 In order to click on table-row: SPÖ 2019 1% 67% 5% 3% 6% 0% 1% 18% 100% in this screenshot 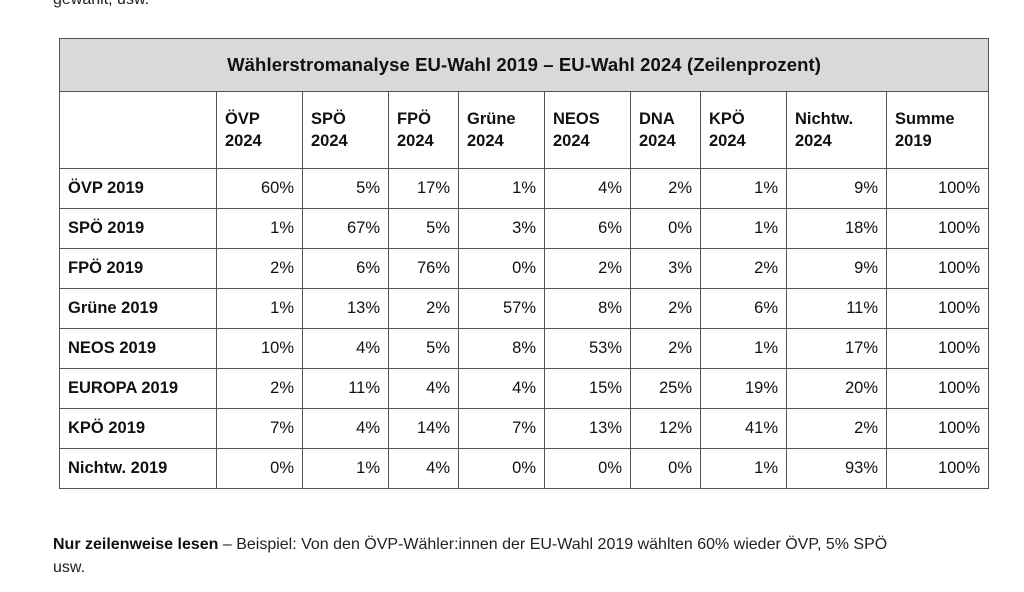, I will do `click(524, 228)`.